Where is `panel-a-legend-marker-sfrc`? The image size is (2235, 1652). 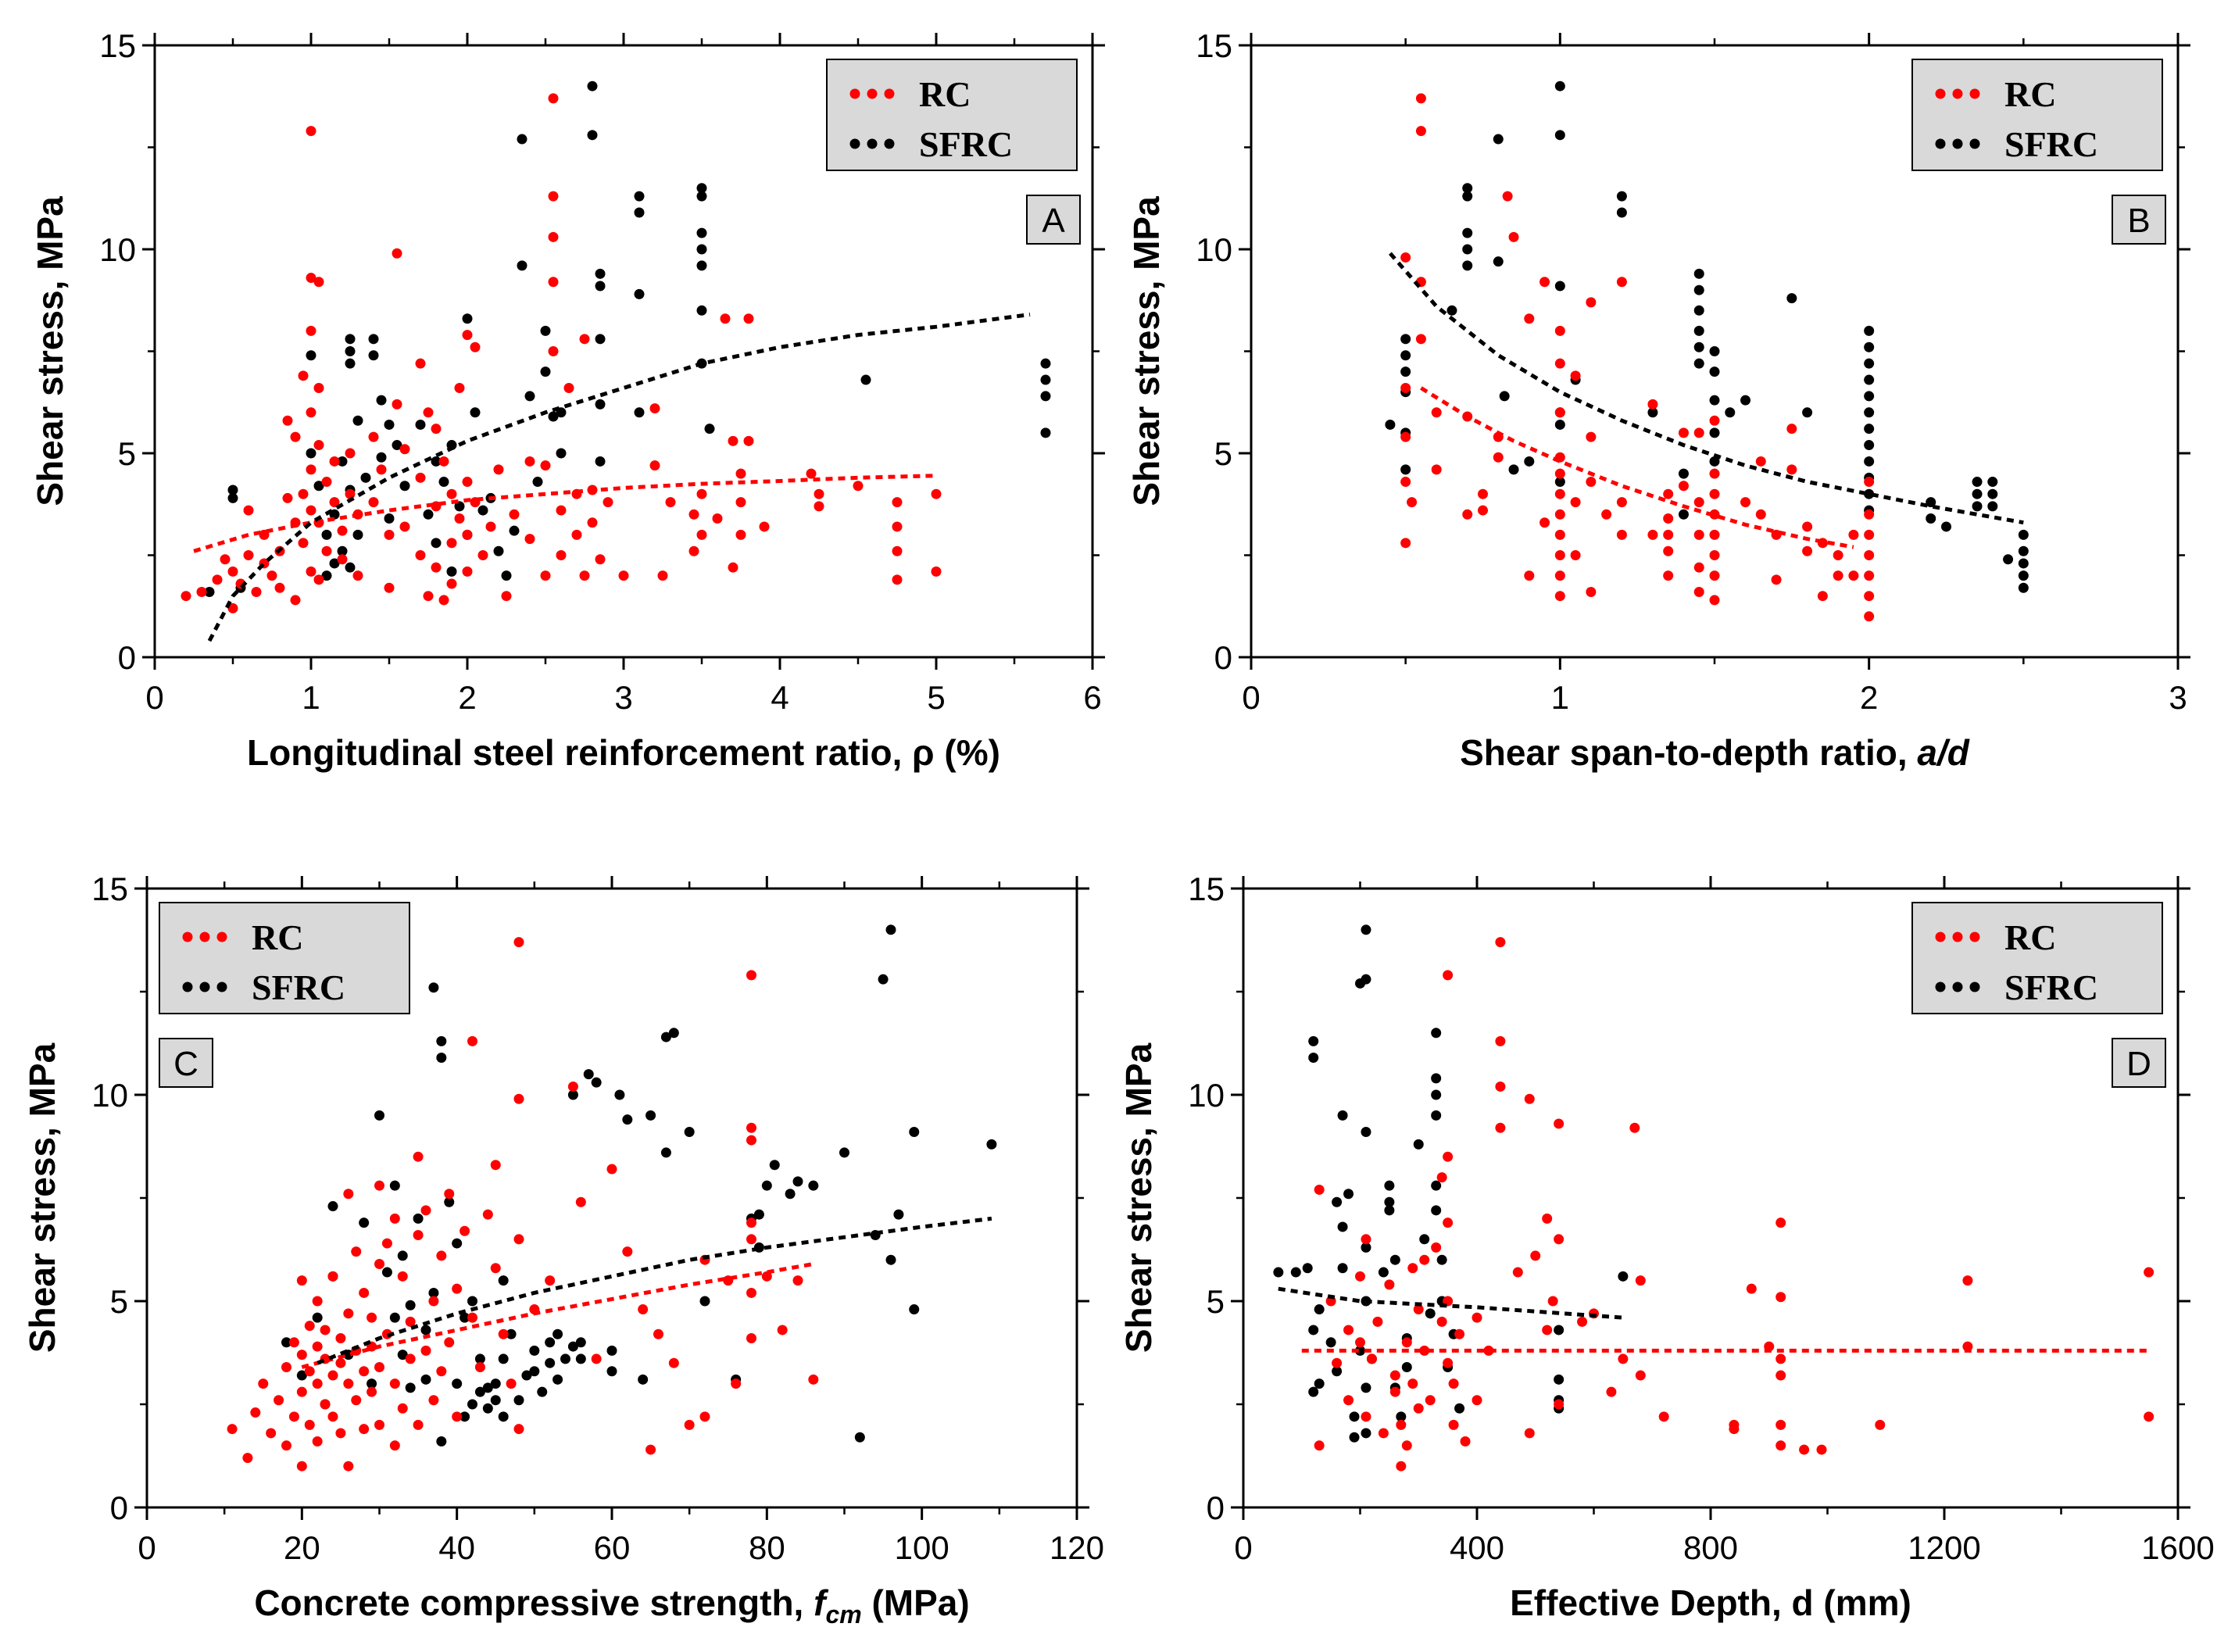
panel-a-legend-marker-sfrc is located at coordinates (889, 143).